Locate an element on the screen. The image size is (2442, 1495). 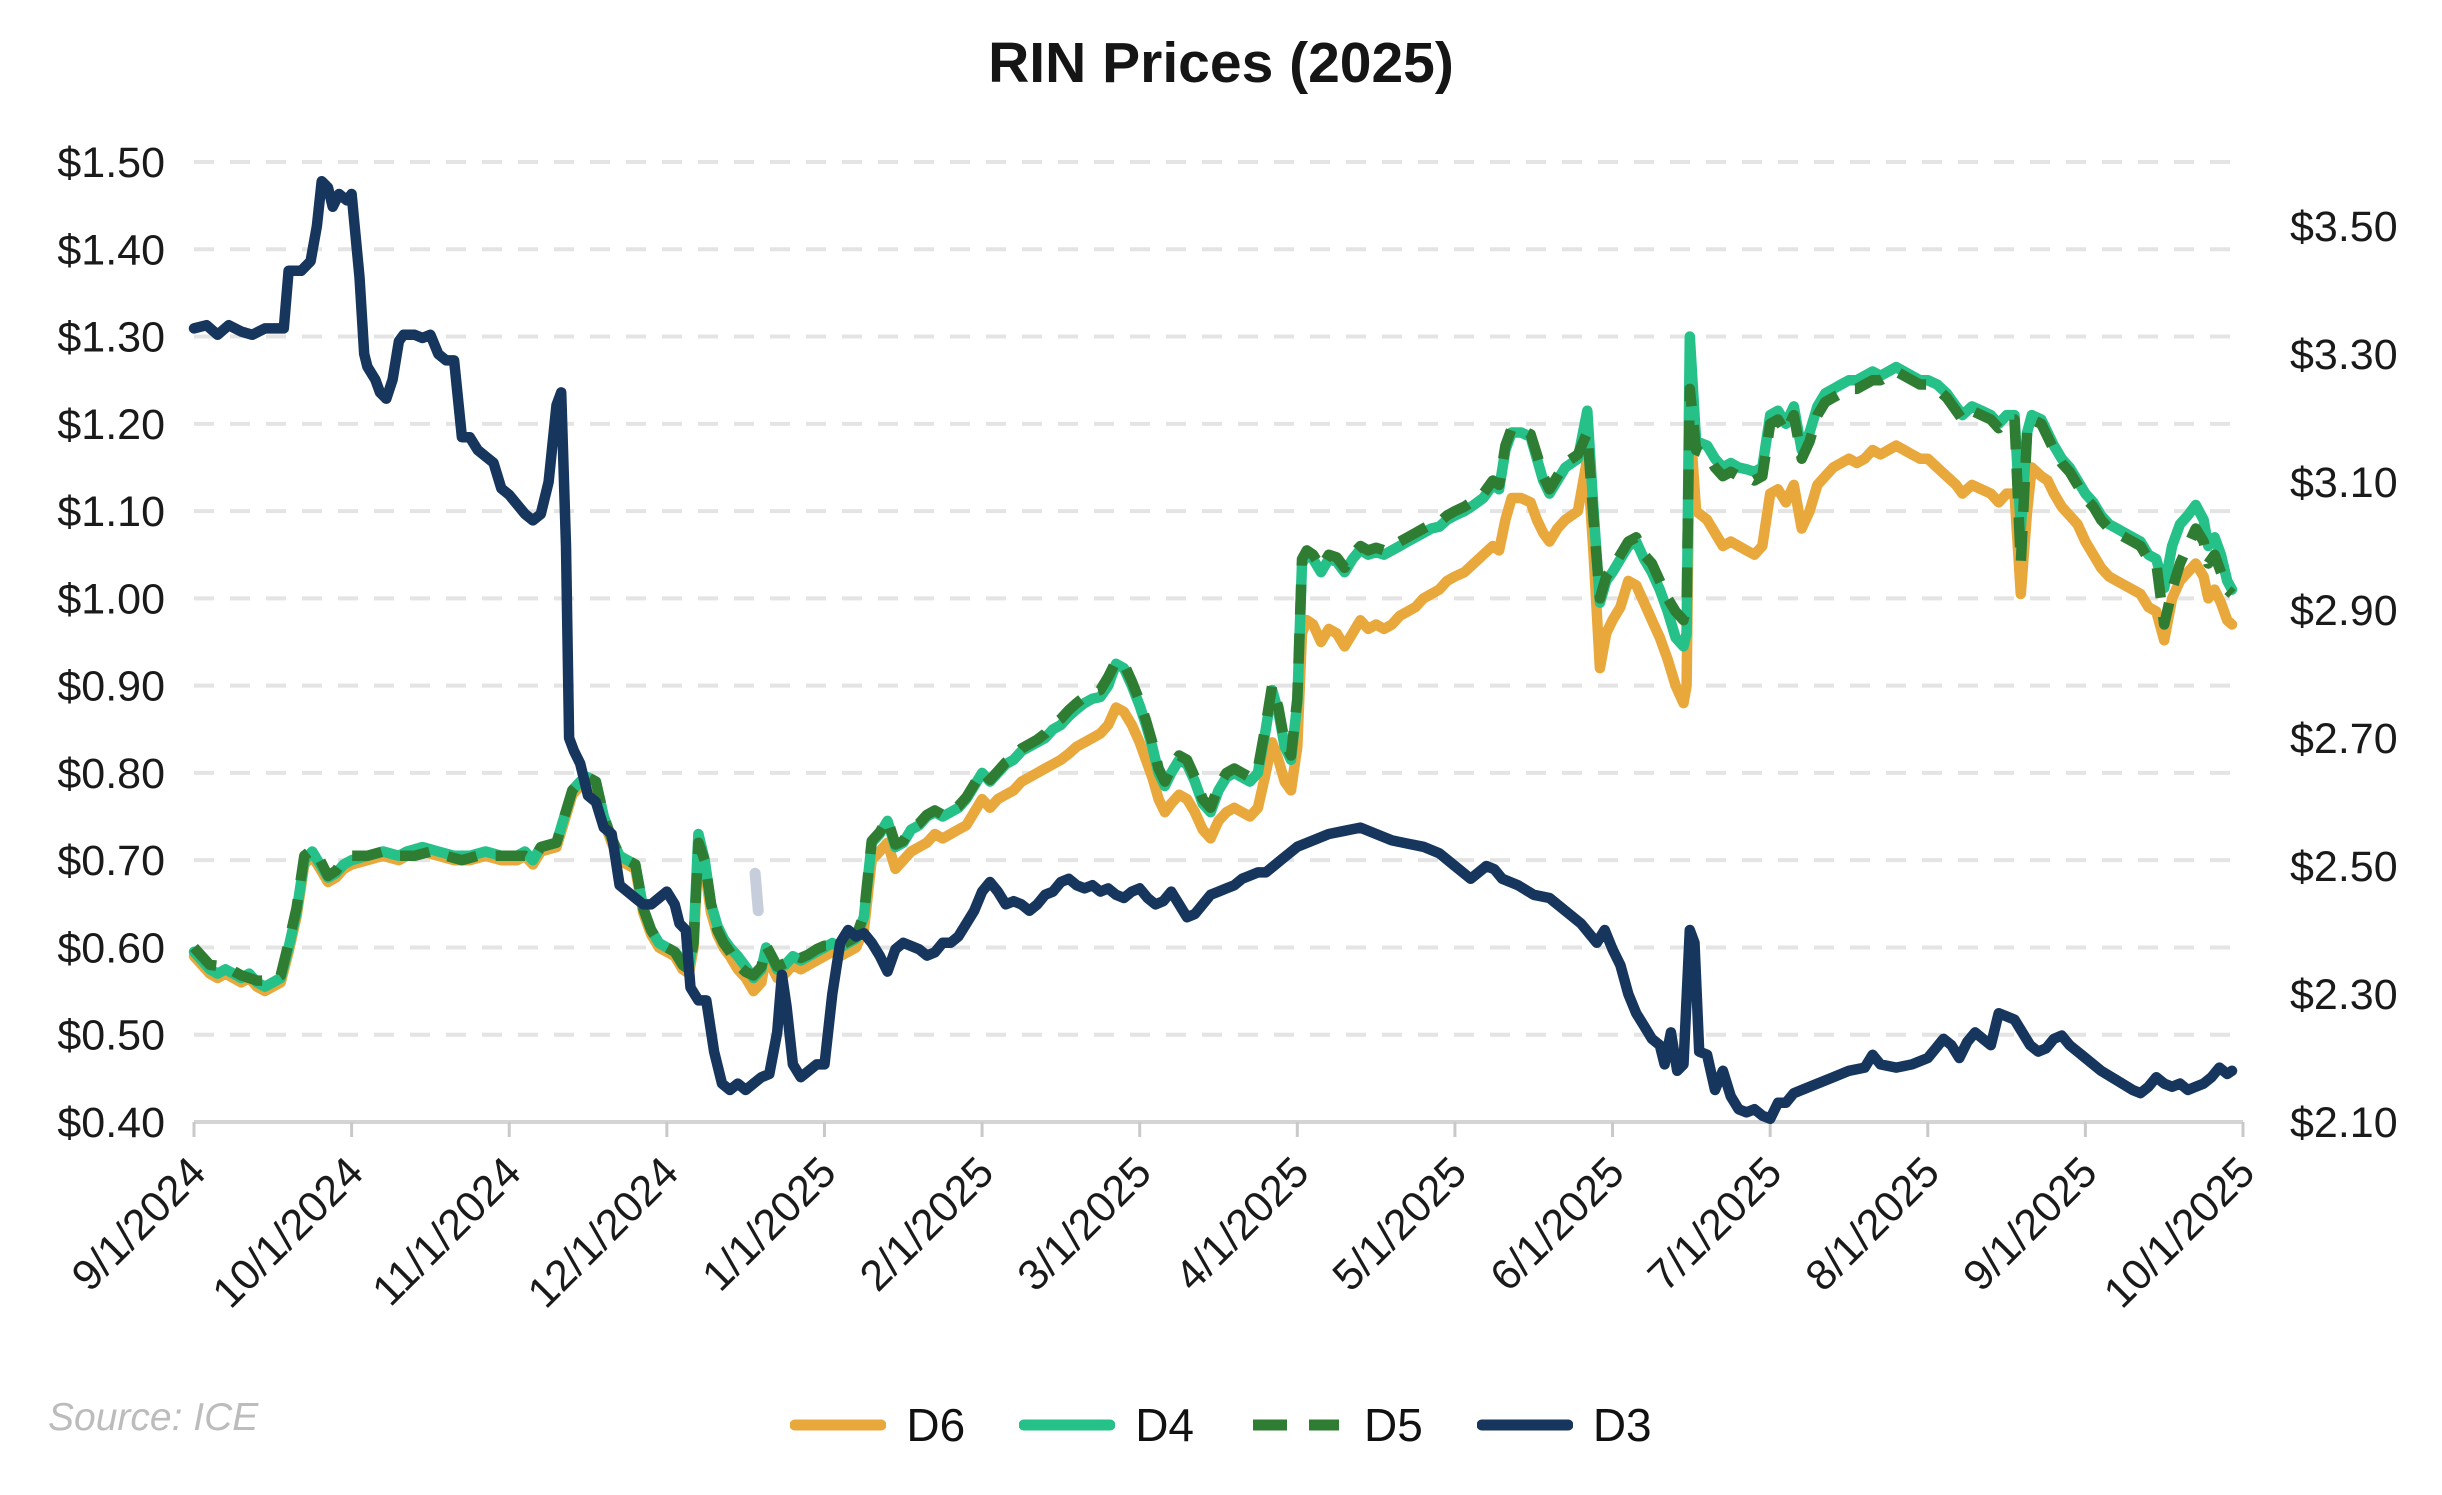
legend-label-d4: D4 is located at coordinates (1164, 1425).